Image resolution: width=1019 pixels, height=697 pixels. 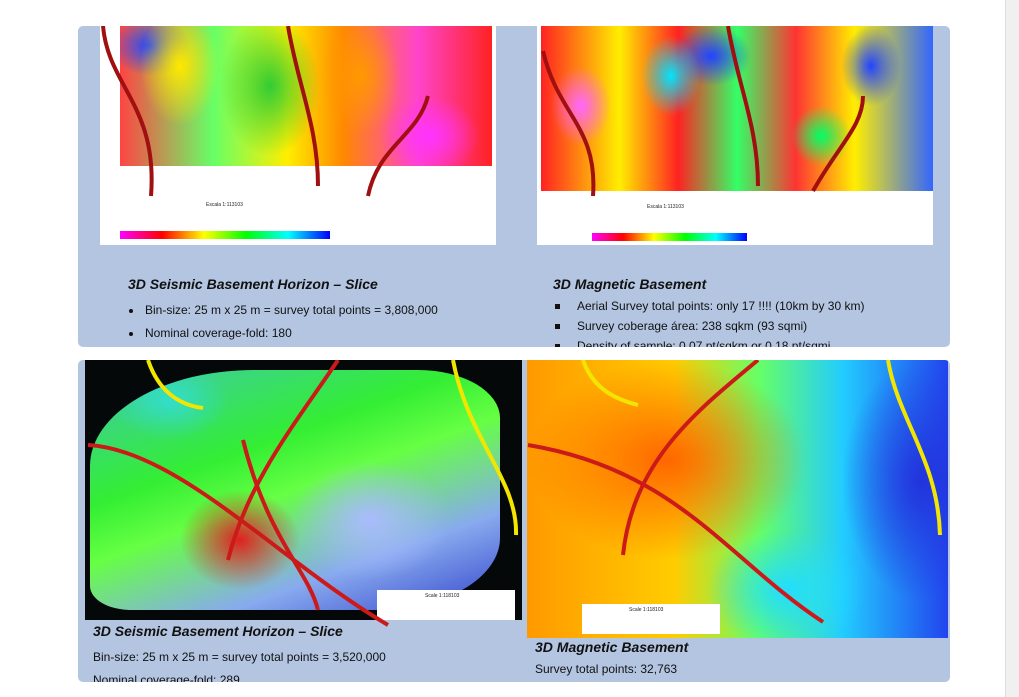 I want to click on magnetic-map: Escala 1:113103, so click(x=735, y=135).